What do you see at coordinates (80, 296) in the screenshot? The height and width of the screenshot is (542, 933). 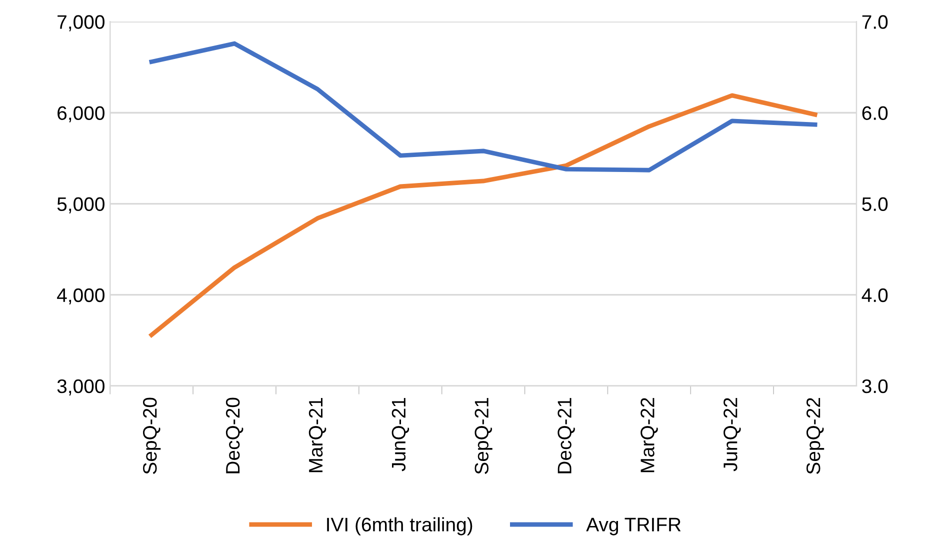 I see `y-tick-label: 4,000` at bounding box center [80, 296].